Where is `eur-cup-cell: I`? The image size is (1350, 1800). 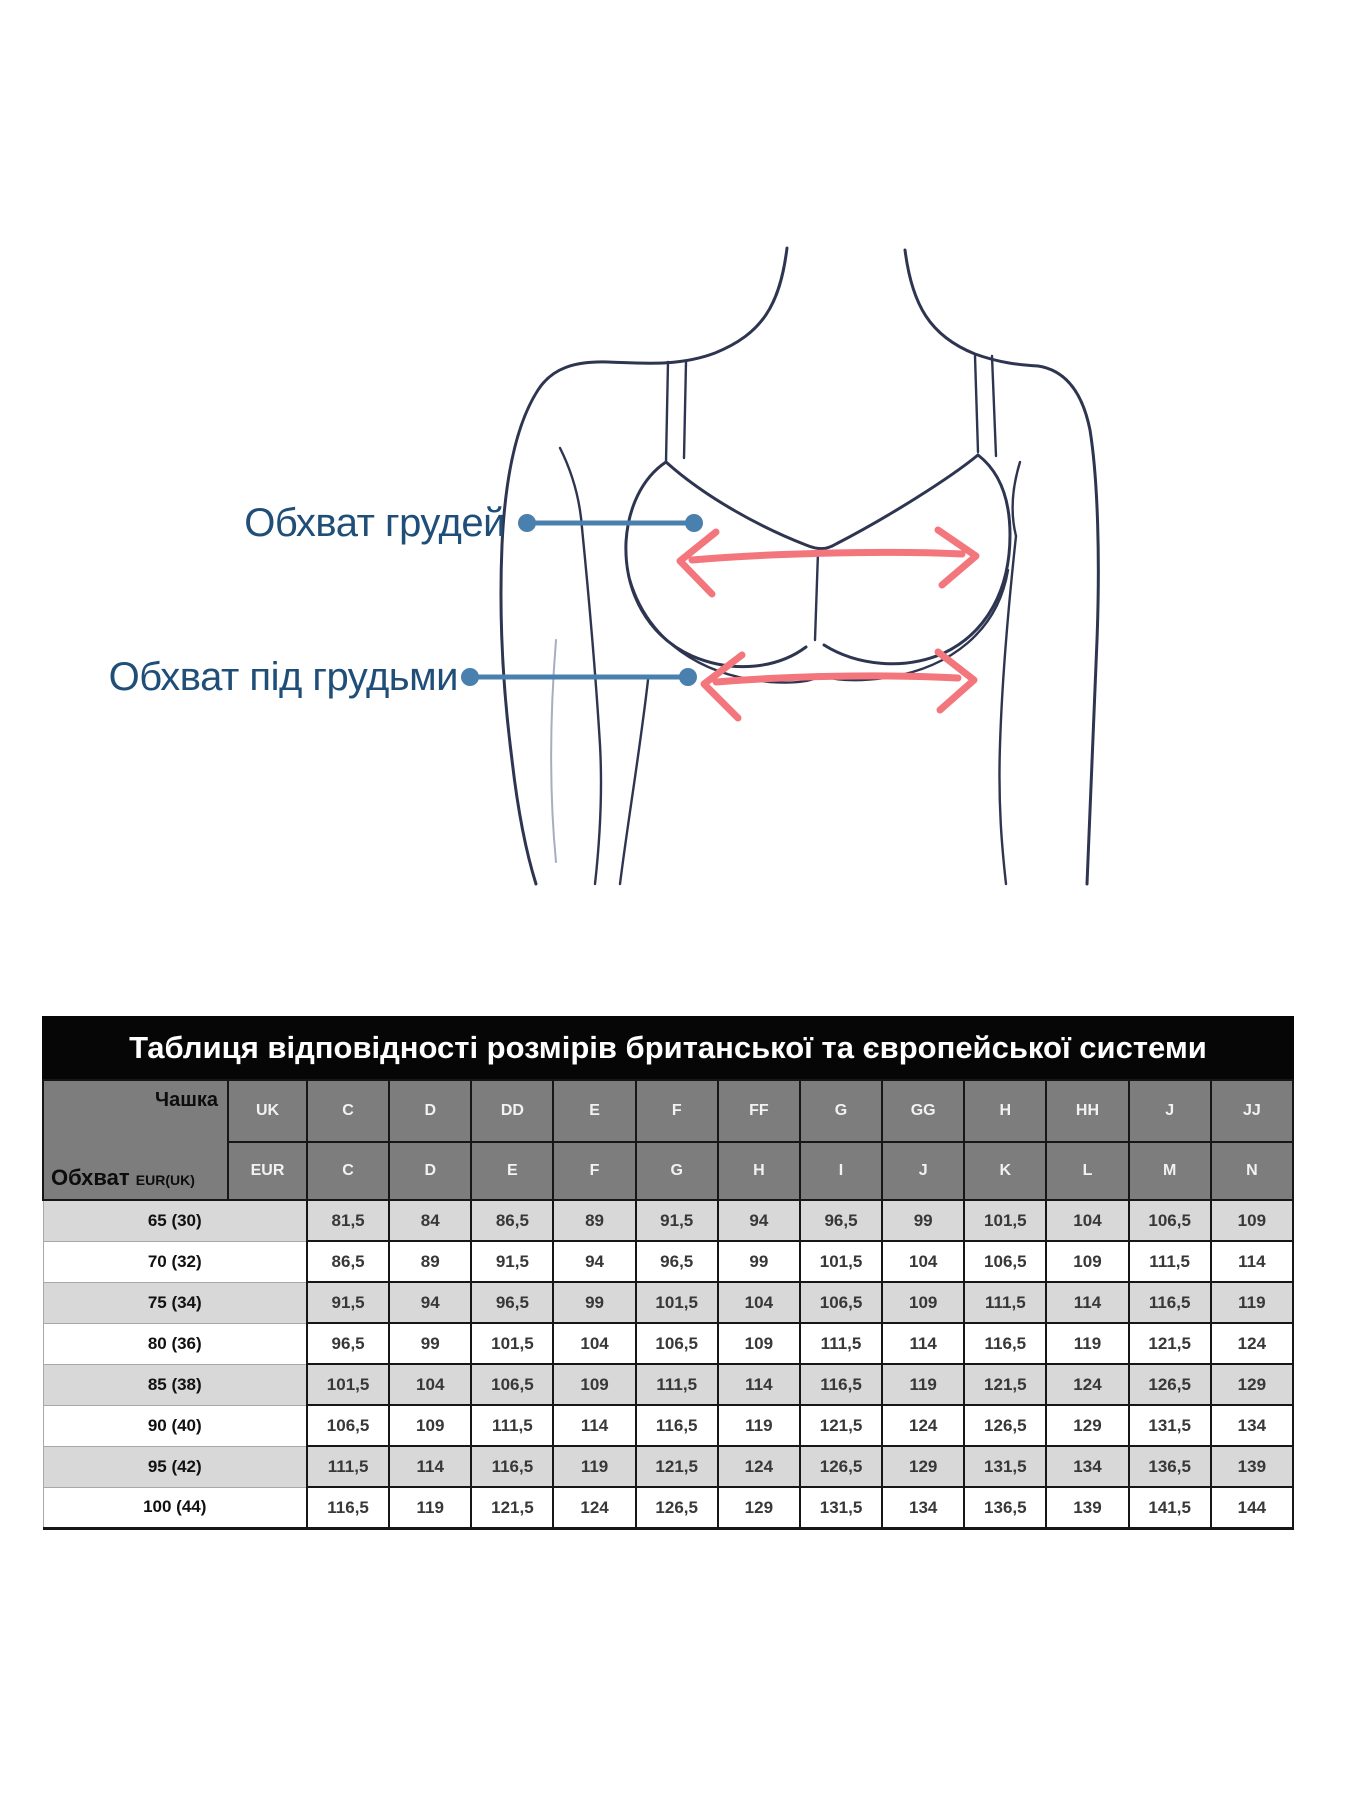
eur-cup-cell: I is located at coordinates (841, 1171).